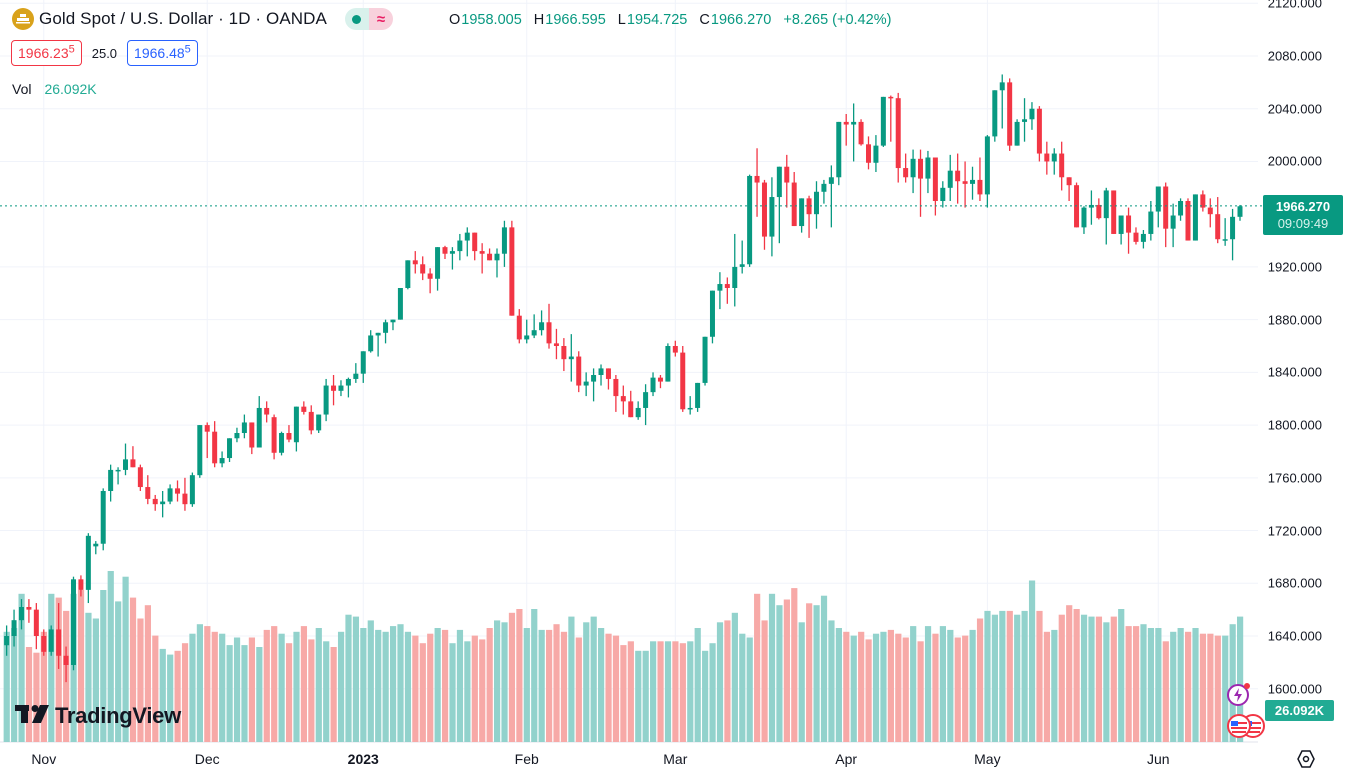 The width and height of the screenshot is (1346, 776). I want to click on sell-button: 1966.235, so click(46, 53).